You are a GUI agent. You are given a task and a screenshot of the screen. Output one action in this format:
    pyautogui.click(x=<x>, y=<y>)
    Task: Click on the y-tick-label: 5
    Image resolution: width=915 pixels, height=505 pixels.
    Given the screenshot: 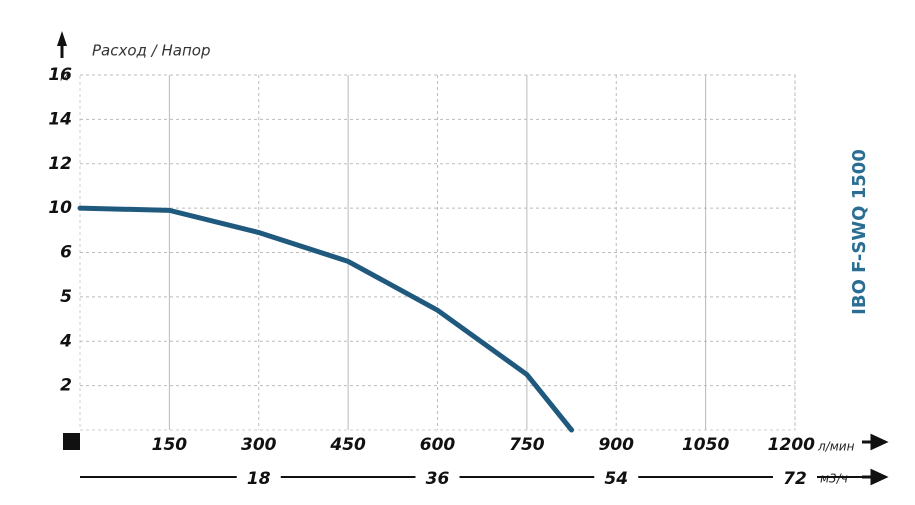 What is the action you would take?
    pyautogui.click(x=66, y=297)
    